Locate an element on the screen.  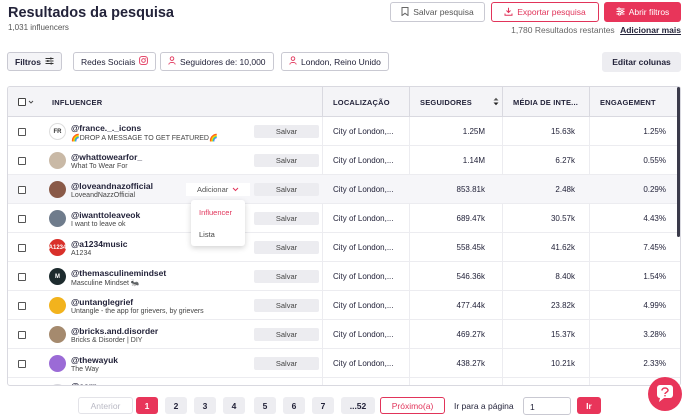
page-title: Resultados da pesquisa is located at coordinates (91, 13).